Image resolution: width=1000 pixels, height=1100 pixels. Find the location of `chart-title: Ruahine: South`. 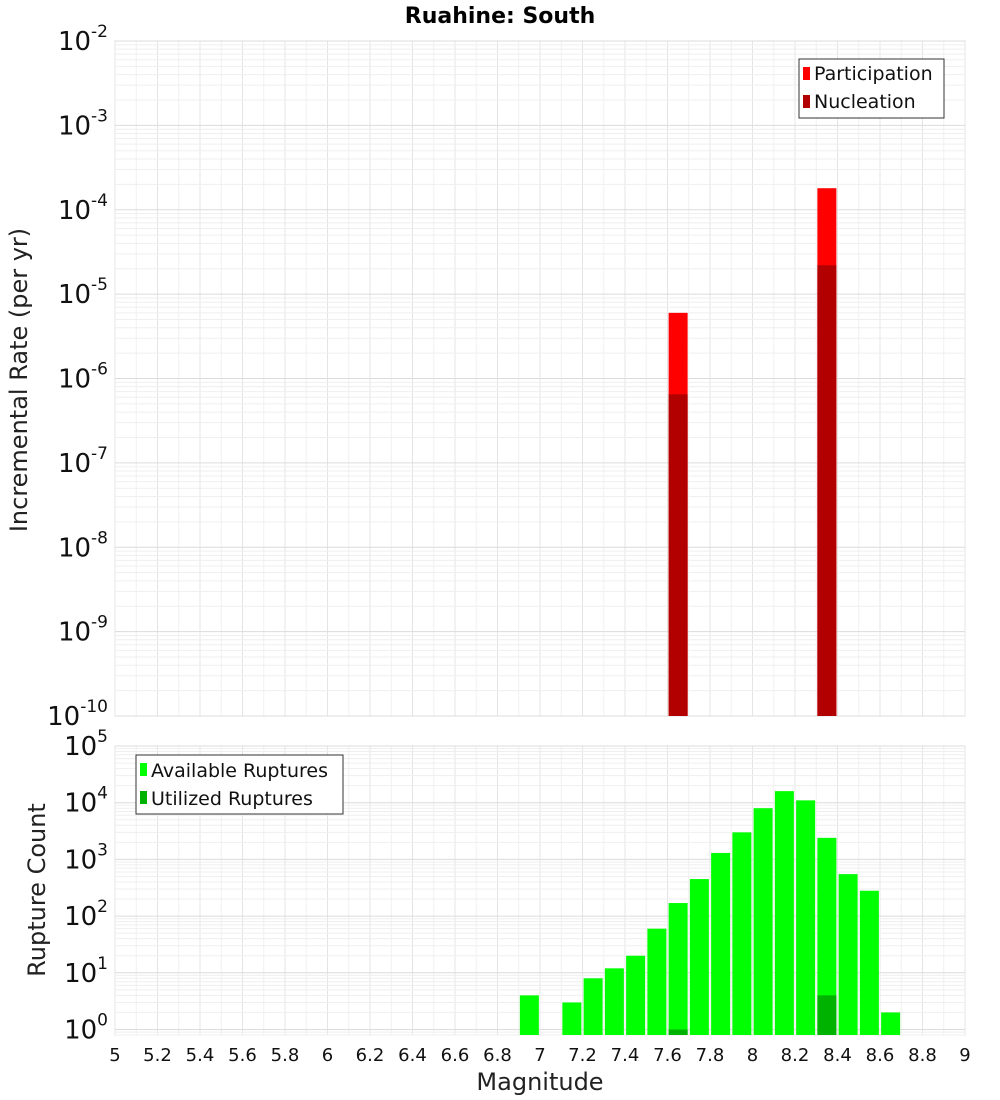

chart-title: Ruahine: South is located at coordinates (500, 16).